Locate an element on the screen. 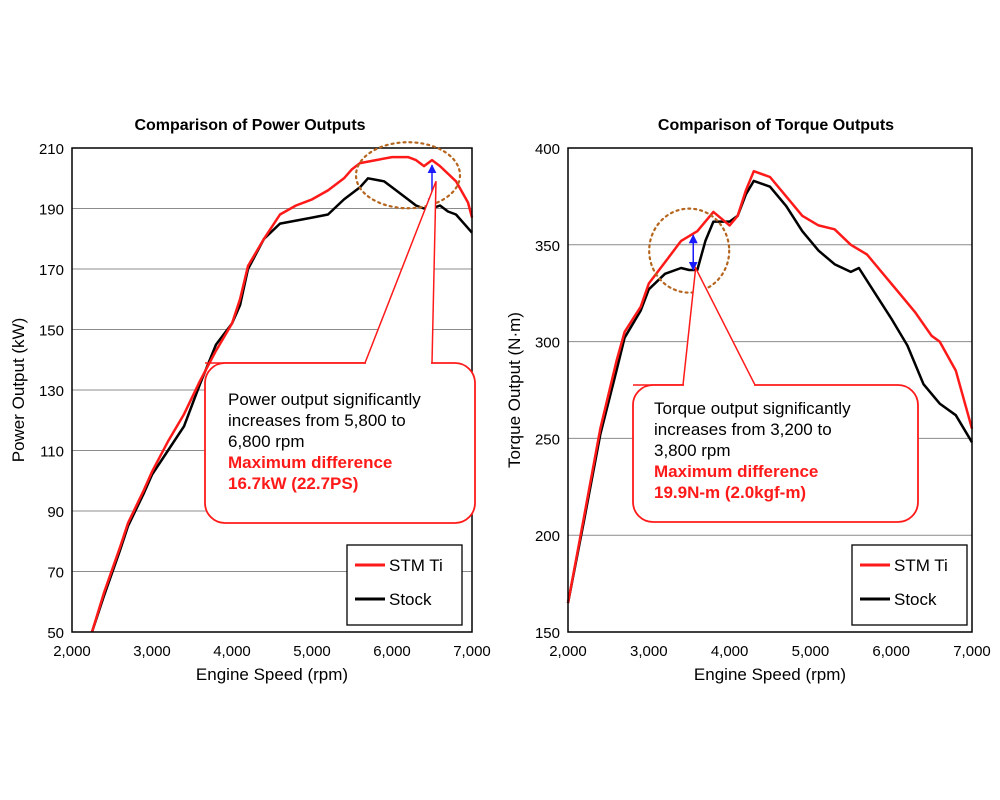  y-tick-label: 200 is located at coordinates (547, 536).